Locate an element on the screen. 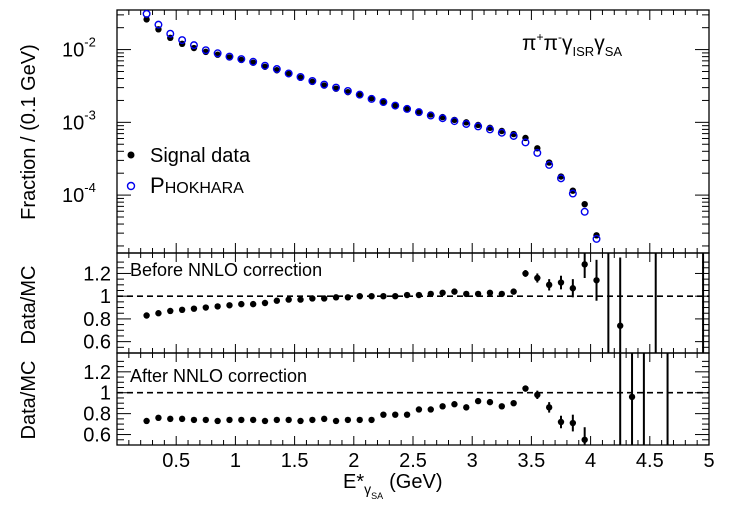 The width and height of the screenshot is (747, 507). top-ytick-label: 10⁻⁴ is located at coordinates (79, 193).